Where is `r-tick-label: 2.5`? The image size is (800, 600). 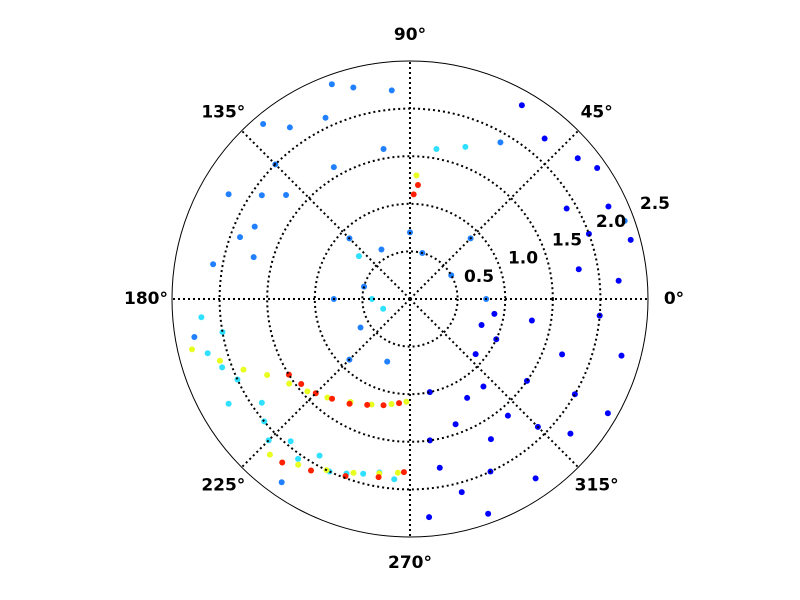 r-tick-label: 2.5 is located at coordinates (655, 204).